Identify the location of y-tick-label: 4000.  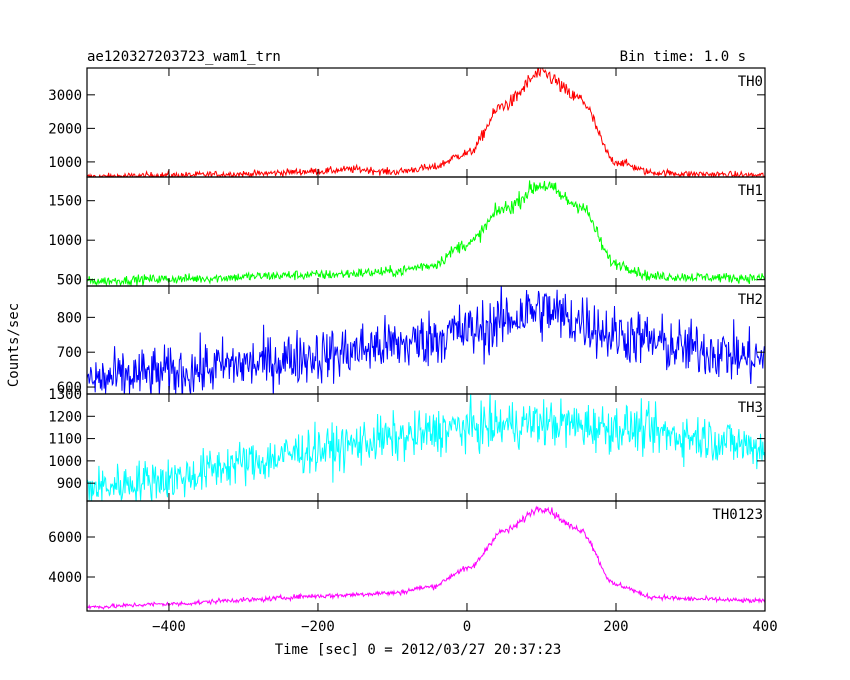
(65, 578).